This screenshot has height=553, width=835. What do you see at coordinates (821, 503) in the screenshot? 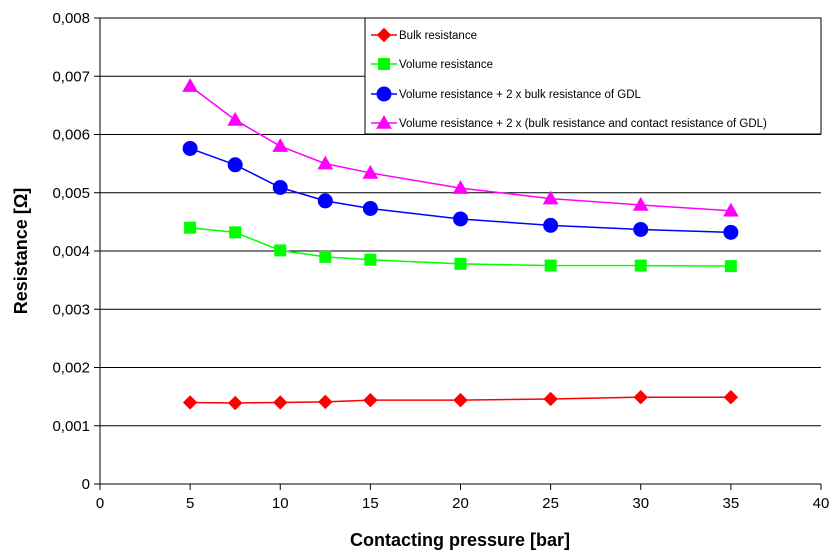
I see `x-tick-label-8: 40` at bounding box center [821, 503].